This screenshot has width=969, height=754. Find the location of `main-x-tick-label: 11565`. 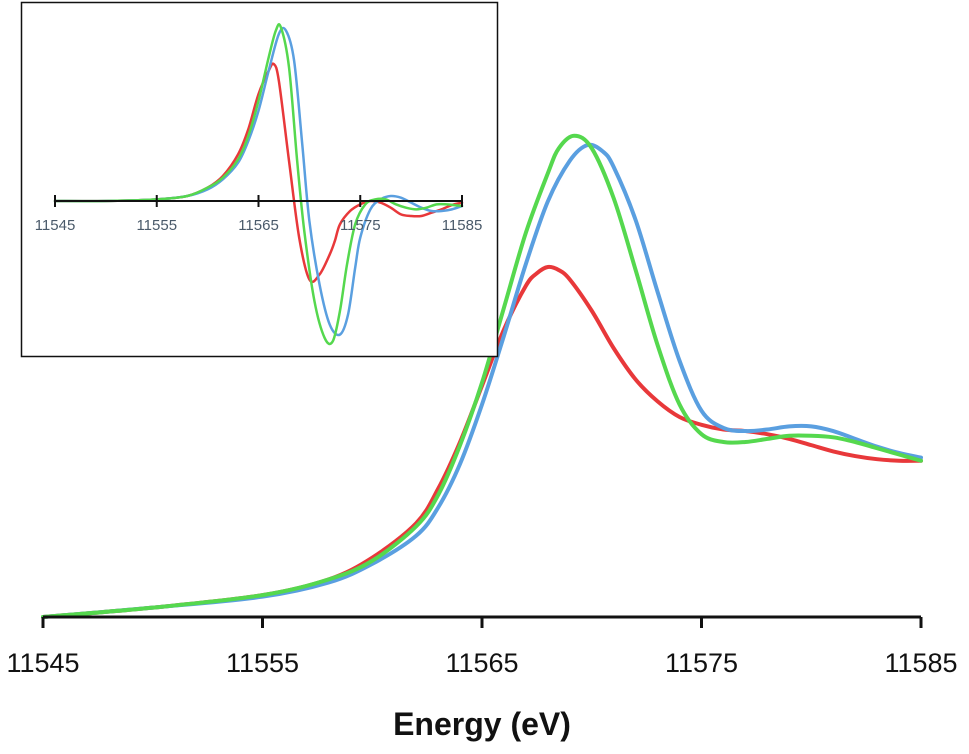

main-x-tick-label: 11565 is located at coordinates (481, 663).